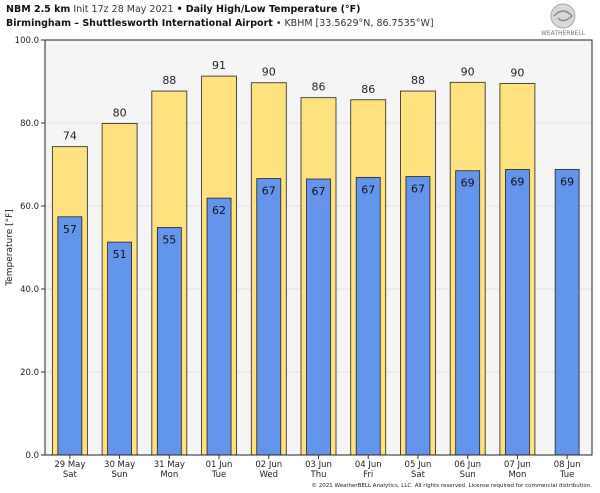 The width and height of the screenshot is (600, 493). What do you see at coordinates (354, 23) in the screenshot?
I see `station-id: • KBHM [33.5629°N, 86.7535°W]` at bounding box center [354, 23].